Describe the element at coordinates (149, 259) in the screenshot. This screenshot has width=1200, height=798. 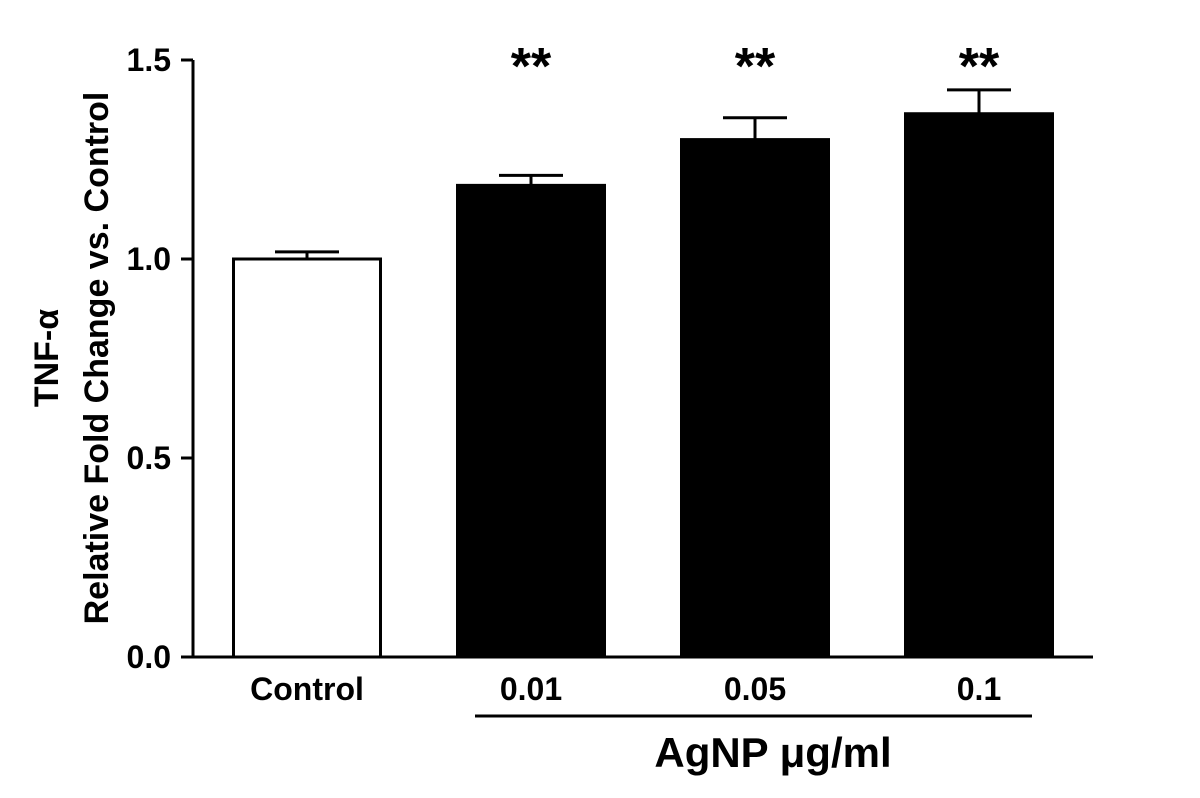
I see `y-tick-label: 1.0` at that location.